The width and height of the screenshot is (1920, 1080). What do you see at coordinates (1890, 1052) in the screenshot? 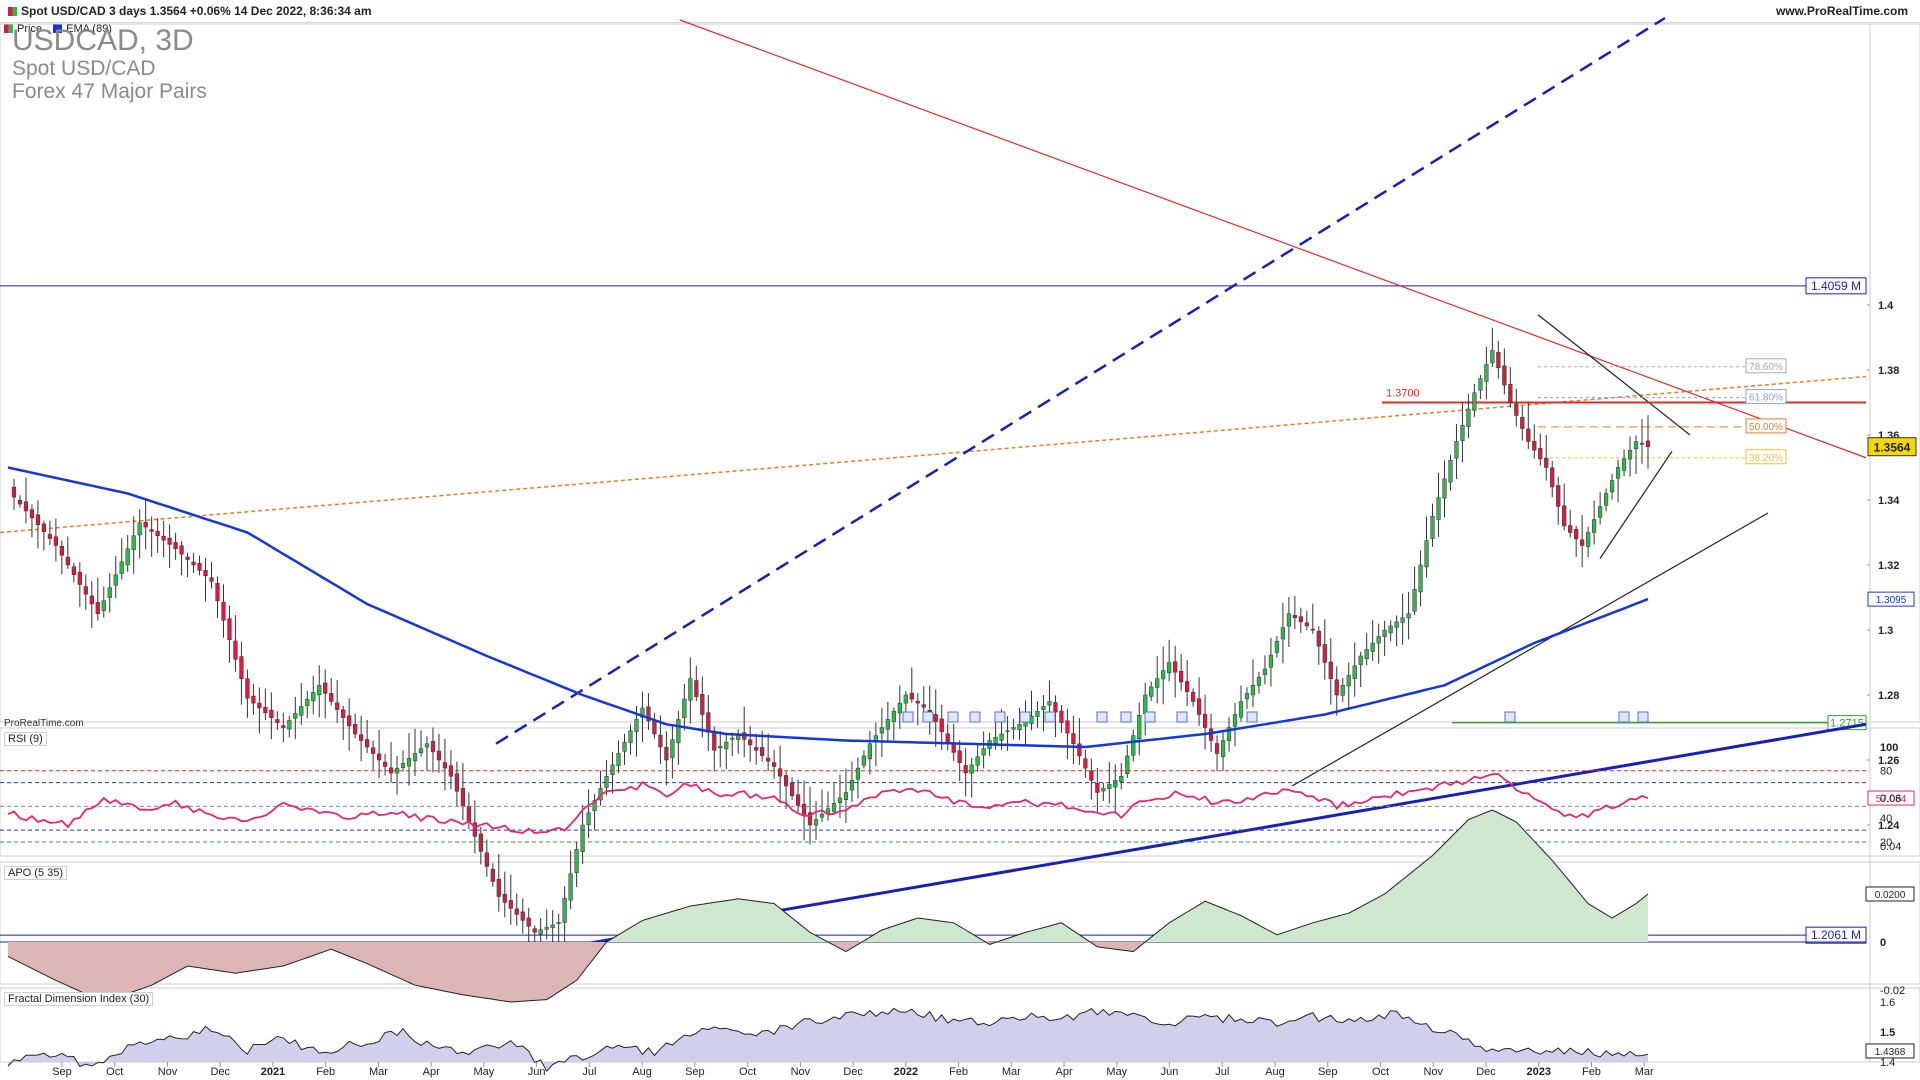
I see `fdi-value-label: 1.4368` at bounding box center [1890, 1052].